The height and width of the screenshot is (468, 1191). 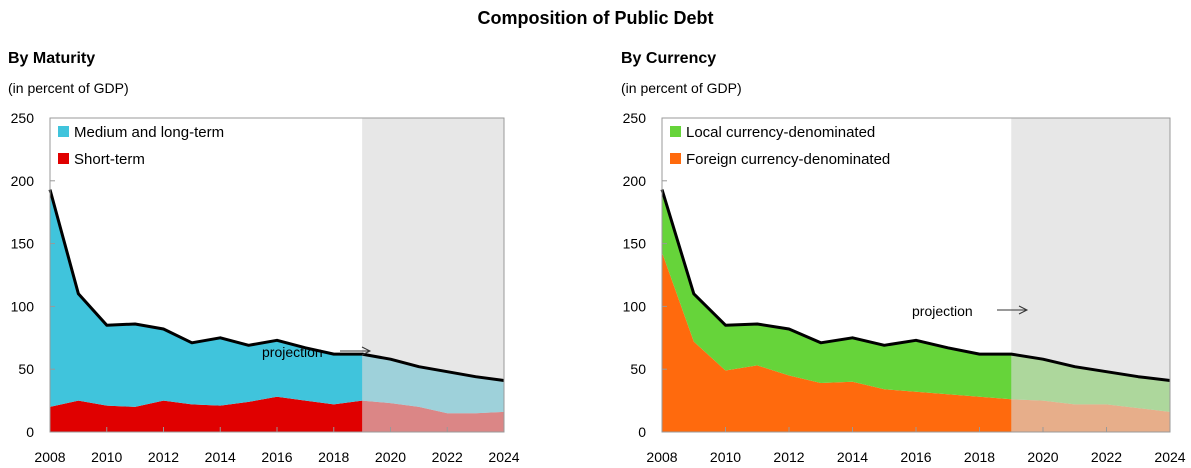 I want to click on panel-subtitle-maturity: (in percent of GDP), so click(x=68, y=88).